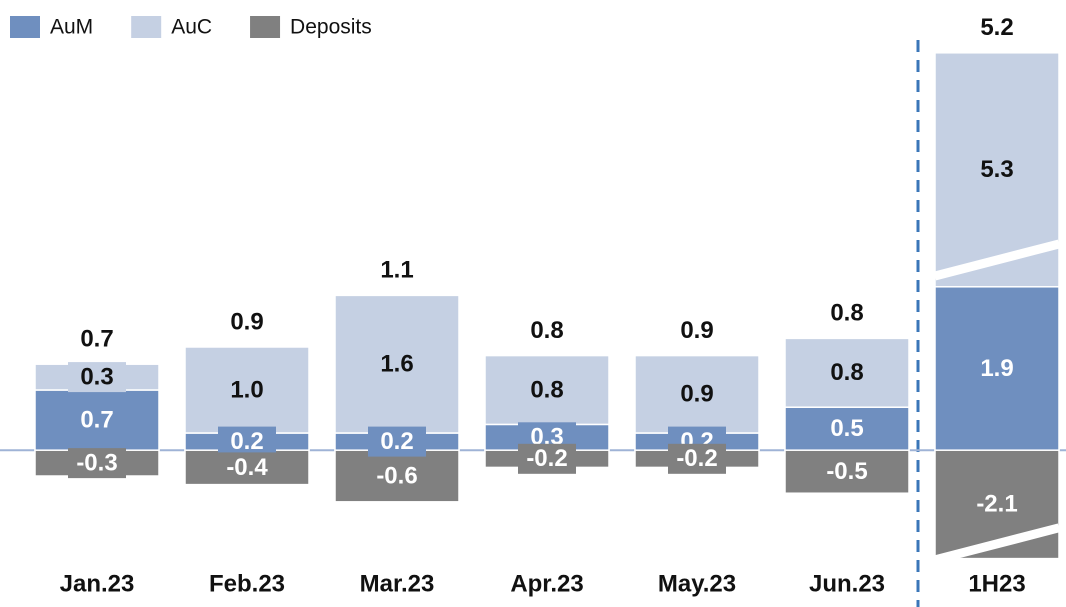 The width and height of the screenshot is (1066, 607). I want to click on value-label: -0.5, so click(846, 471).